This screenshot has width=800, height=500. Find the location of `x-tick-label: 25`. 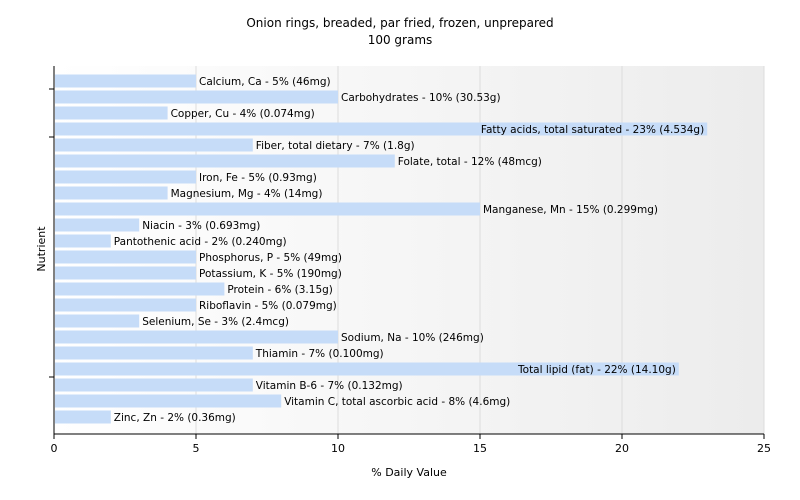

x-tick-label: 25 is located at coordinates (764, 448).